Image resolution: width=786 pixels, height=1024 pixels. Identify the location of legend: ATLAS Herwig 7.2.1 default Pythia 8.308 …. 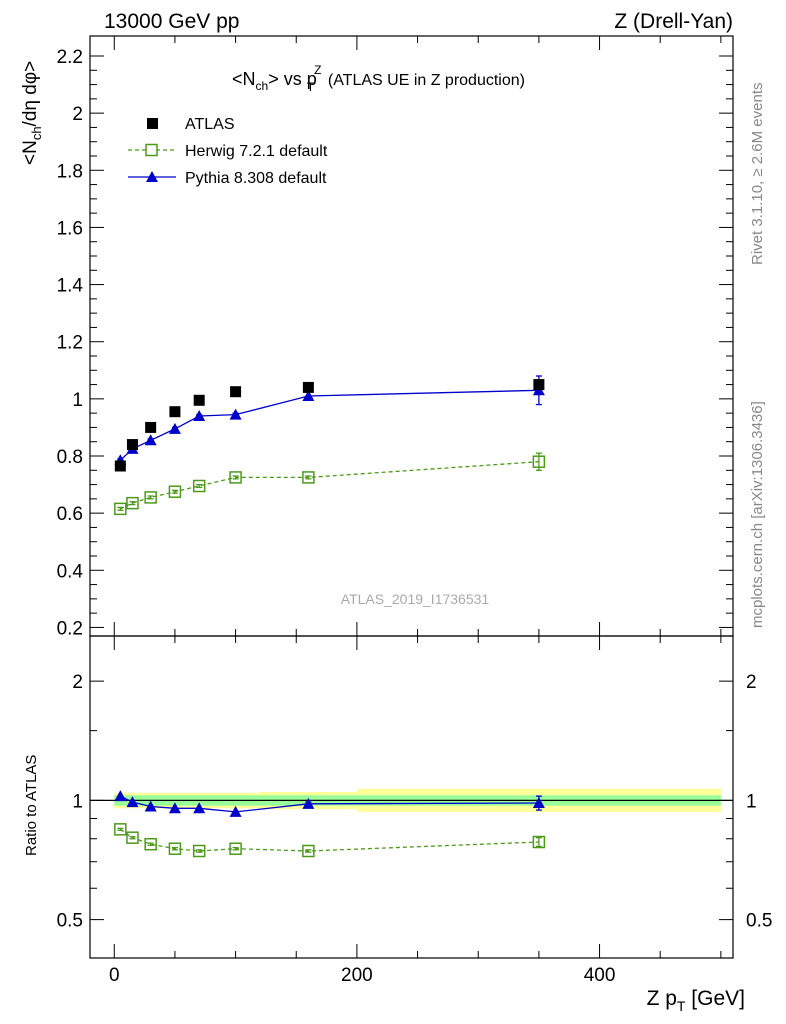
(228, 151).